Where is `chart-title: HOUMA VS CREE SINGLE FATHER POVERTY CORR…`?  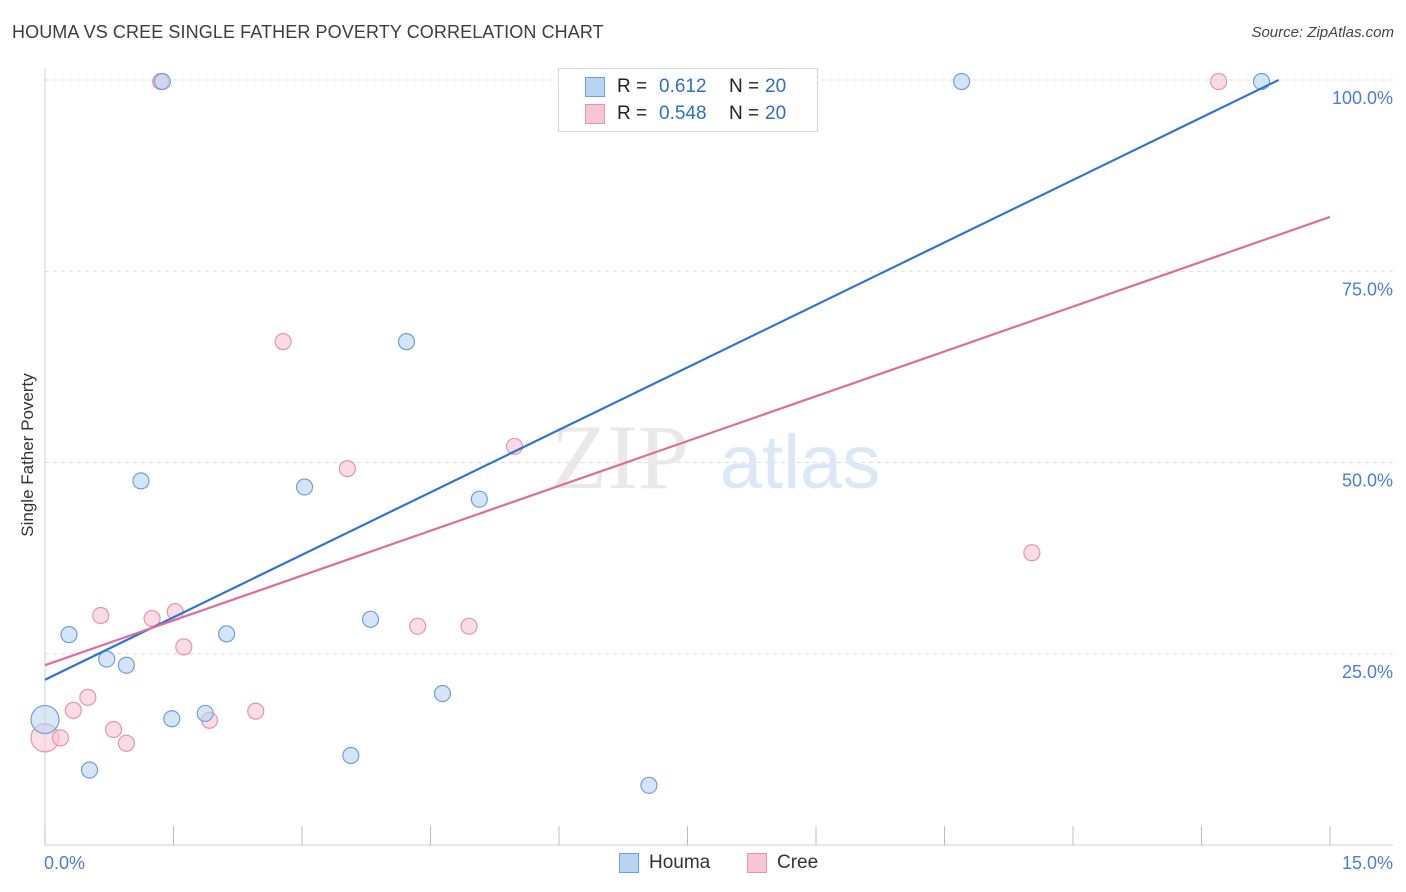 chart-title: HOUMA VS CREE SINGLE FATHER POVERTY CORR… is located at coordinates (308, 32).